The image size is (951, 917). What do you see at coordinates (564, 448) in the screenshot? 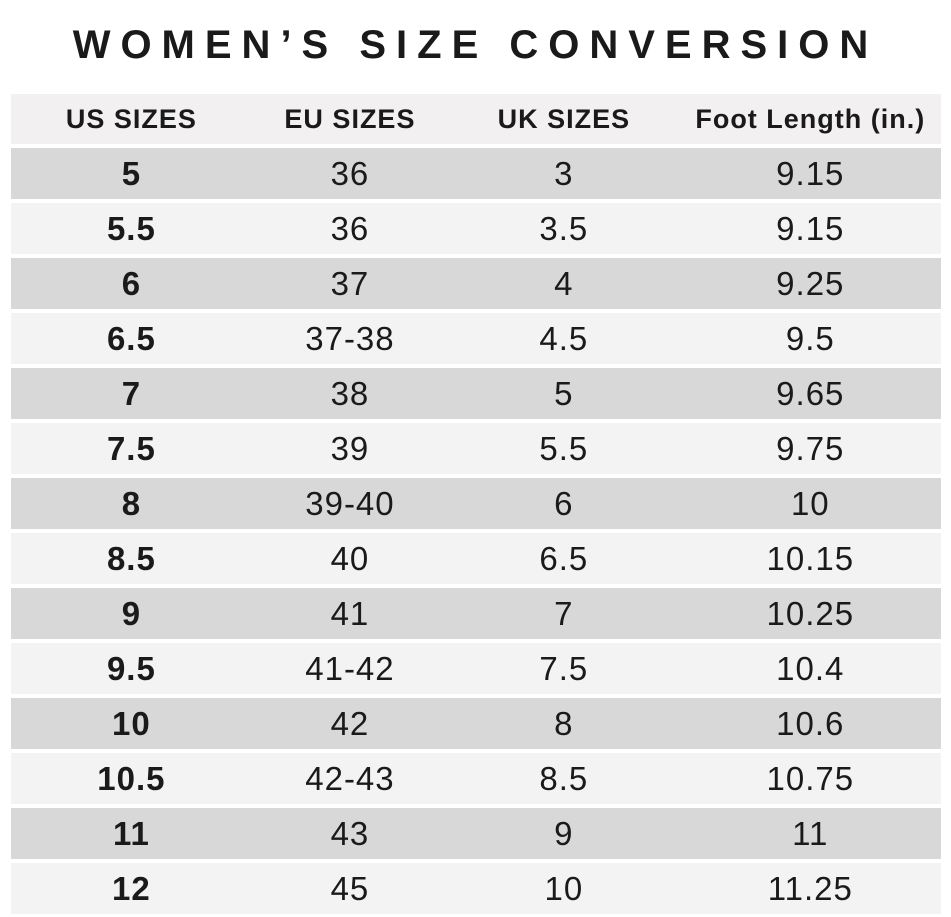
I see `cell-uk-size: 5.5` at bounding box center [564, 448].